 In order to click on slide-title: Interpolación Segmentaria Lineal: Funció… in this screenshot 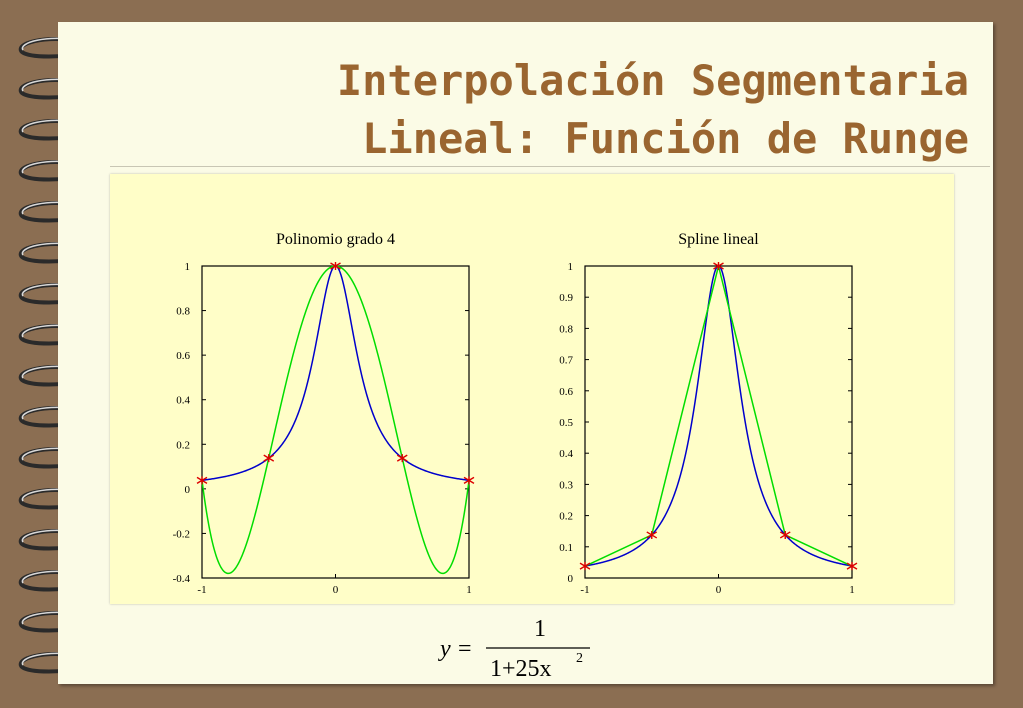, I will do `click(653, 110)`.